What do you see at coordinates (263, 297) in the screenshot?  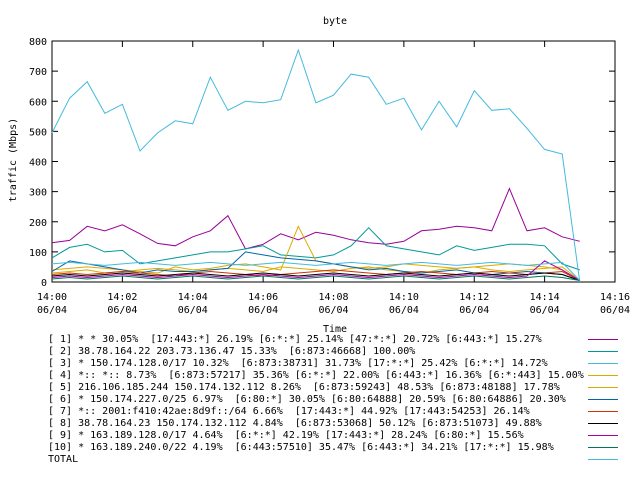 I see `x-tick-label-time: 14:06` at bounding box center [263, 297].